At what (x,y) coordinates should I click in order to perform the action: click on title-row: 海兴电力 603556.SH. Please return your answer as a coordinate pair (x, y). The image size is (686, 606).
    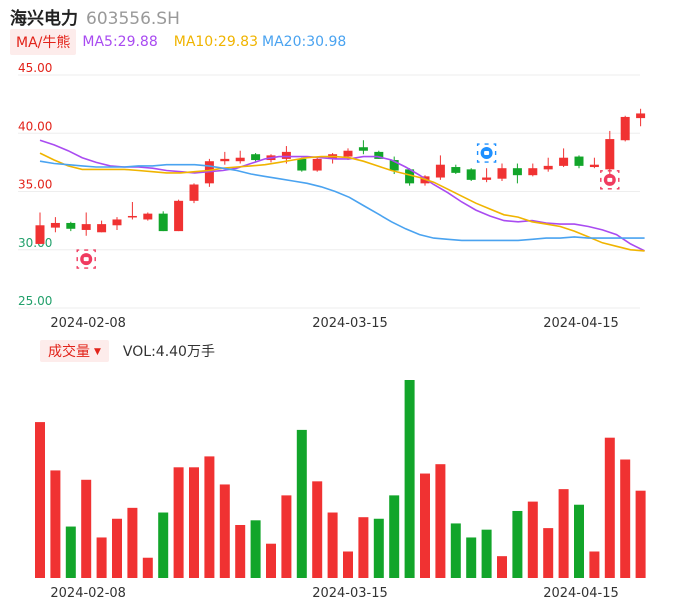
    Looking at the image, I should click on (95, 16).